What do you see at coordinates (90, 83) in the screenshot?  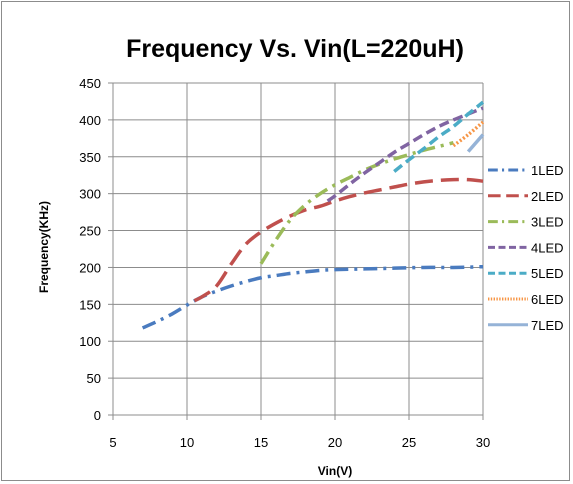 I see `y-tick-label: 450` at bounding box center [90, 83].